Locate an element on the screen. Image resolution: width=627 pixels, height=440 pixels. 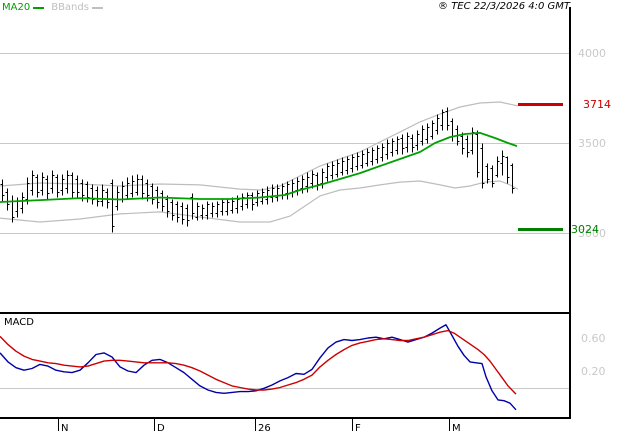
x-axis-label-26: 26 is located at coordinates (264, 428).